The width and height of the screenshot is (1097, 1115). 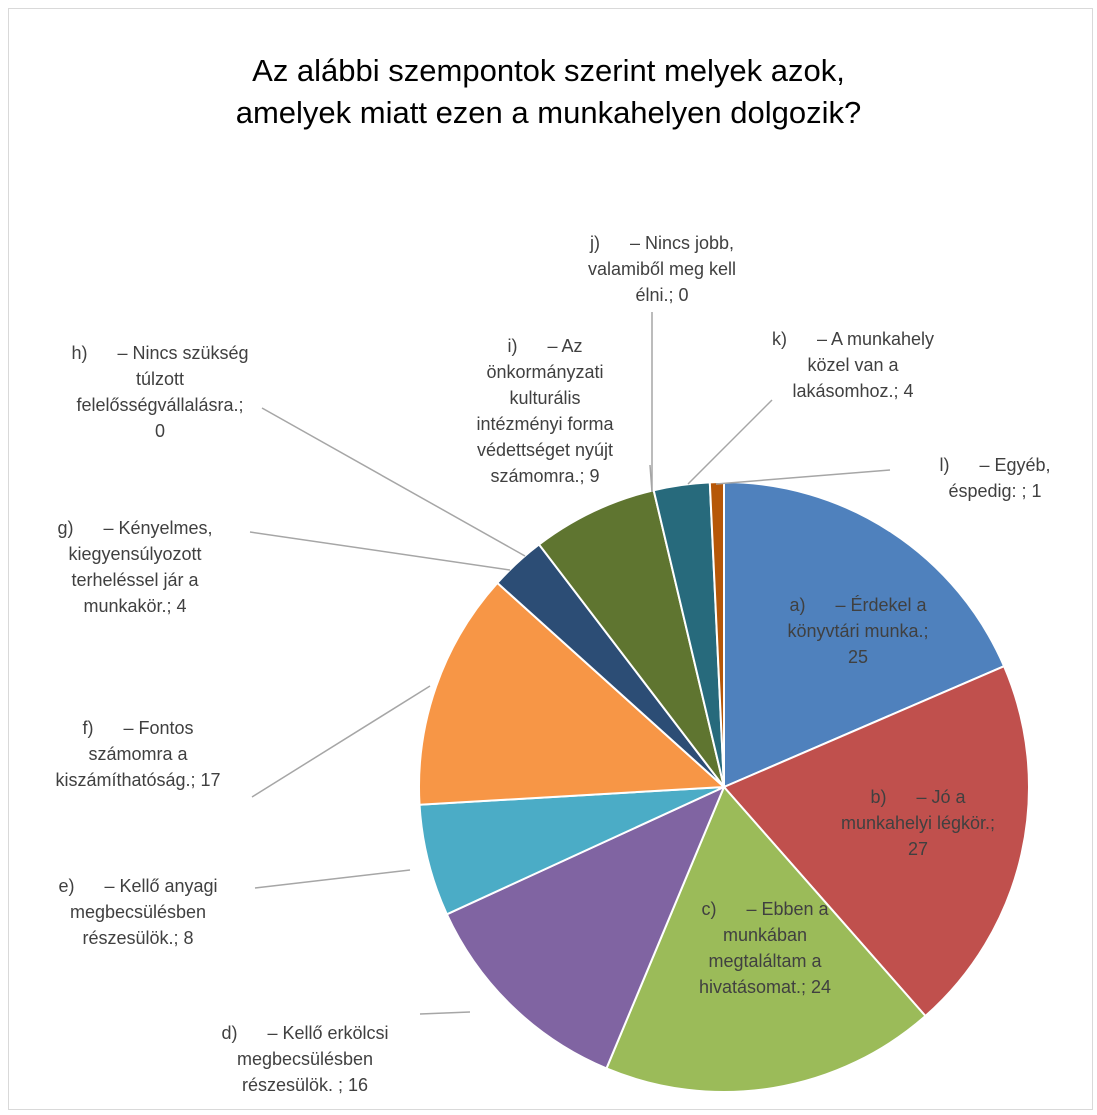 What do you see at coordinates (918, 823) in the screenshot?
I see `data-label-b: b) – Jó a munkahelyi légkör.; 27` at bounding box center [918, 823].